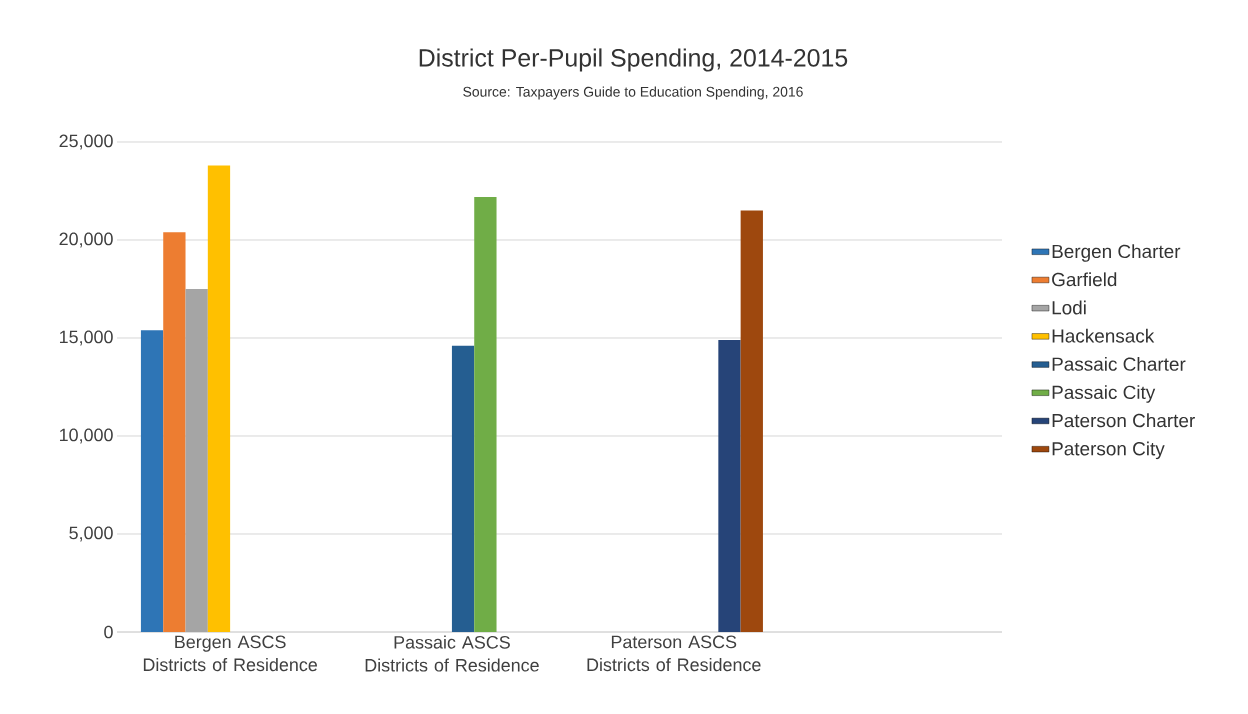  I want to click on y-tick-label: 0, so click(108, 632).